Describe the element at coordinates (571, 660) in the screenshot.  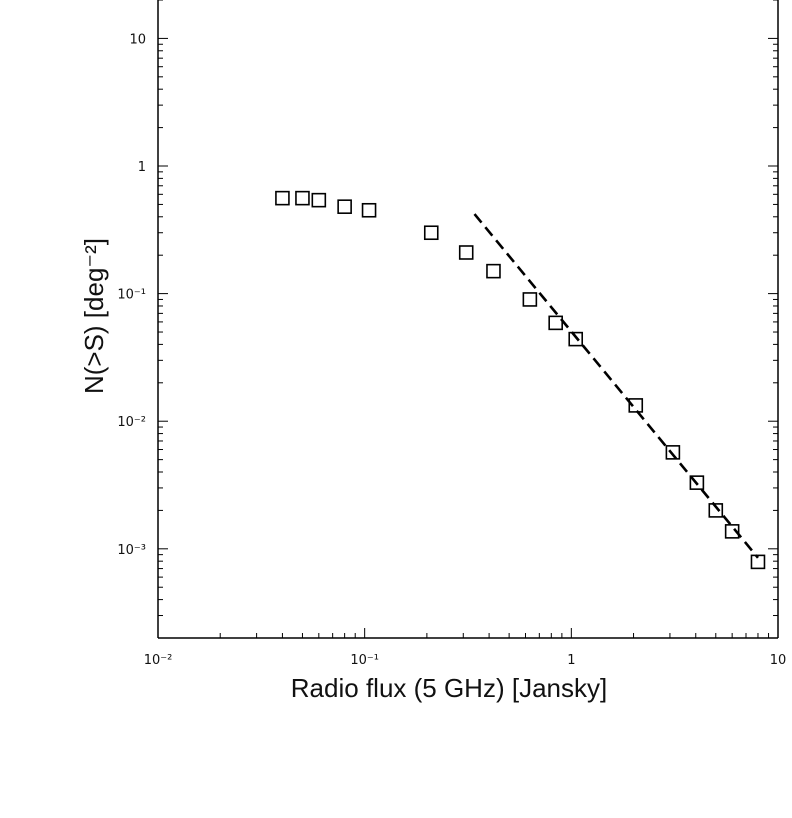
I see `x-tick-label: 1` at that location.